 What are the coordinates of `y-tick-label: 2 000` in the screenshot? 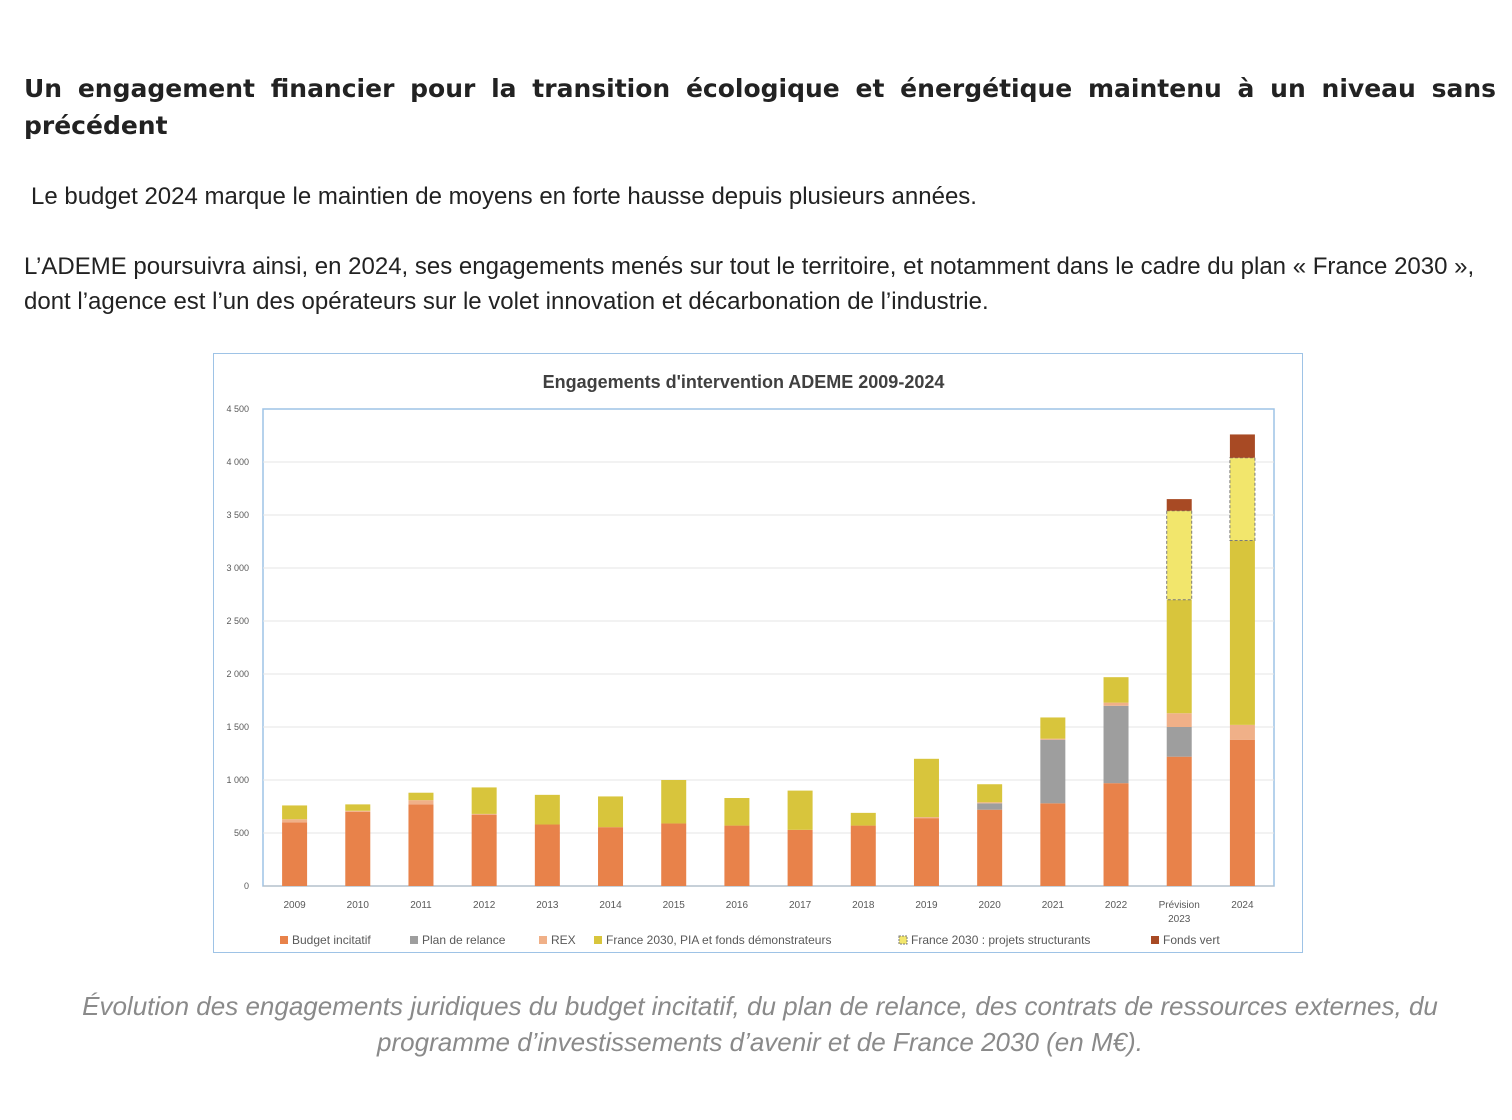 It's located at (237, 674).